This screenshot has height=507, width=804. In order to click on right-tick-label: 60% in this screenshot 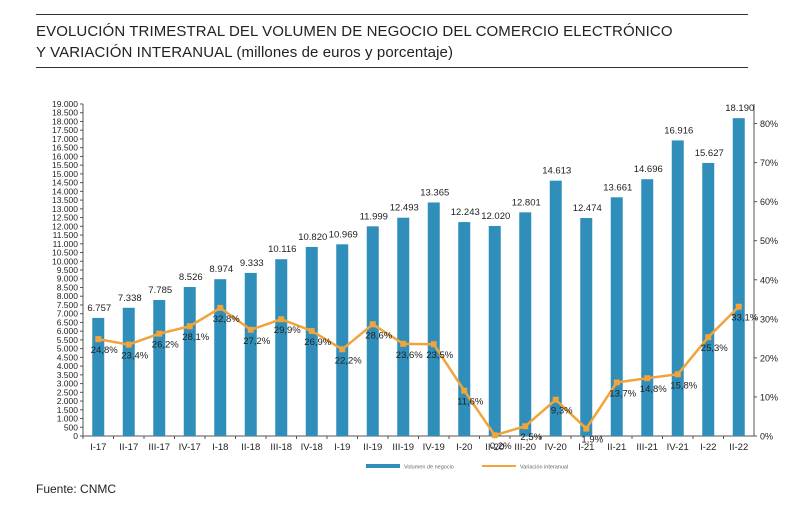, I will do `click(769, 202)`.